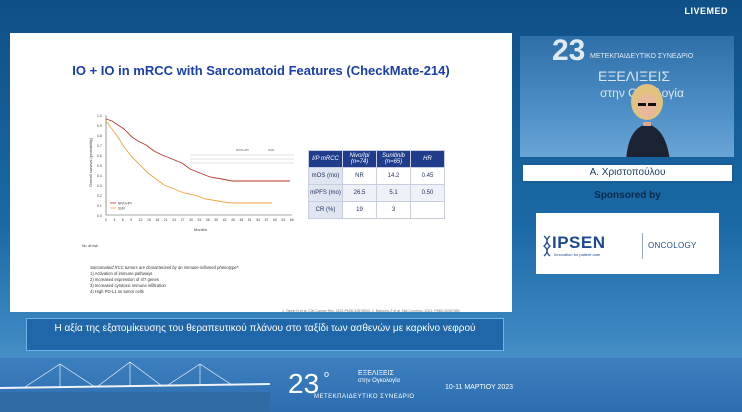 The image size is (742, 412). I want to click on km-y-tick: 0.7, so click(99, 146).